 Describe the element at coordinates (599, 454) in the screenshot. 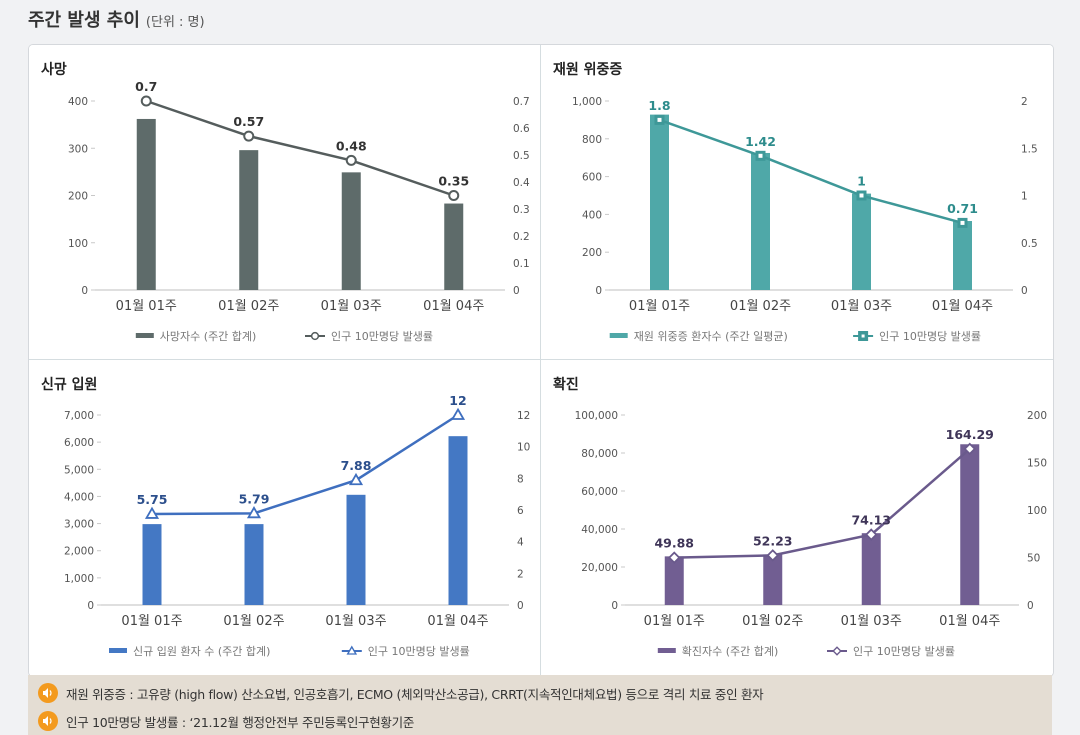

I see `y-left-tick-label: 80,000` at that location.